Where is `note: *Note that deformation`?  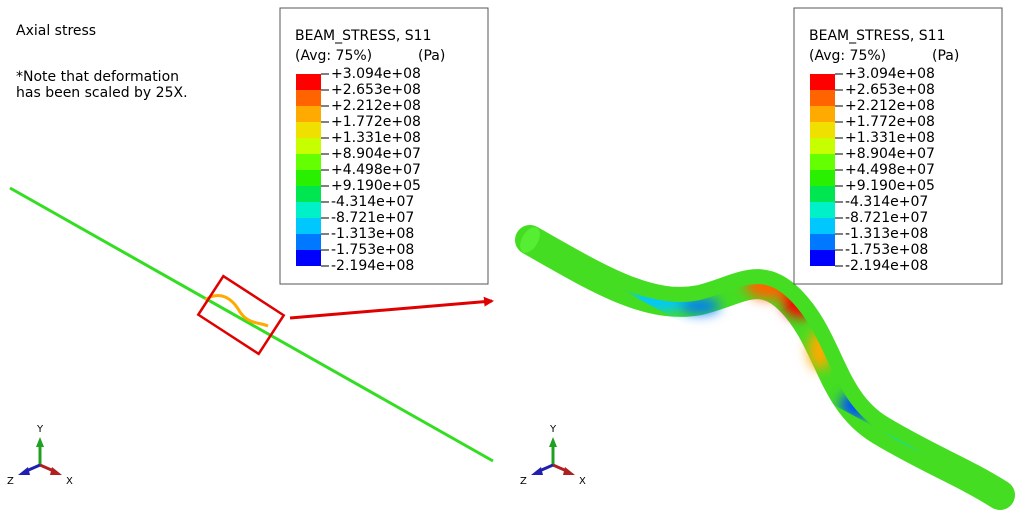 note: *Note that deformation is located at coordinates (97, 77).